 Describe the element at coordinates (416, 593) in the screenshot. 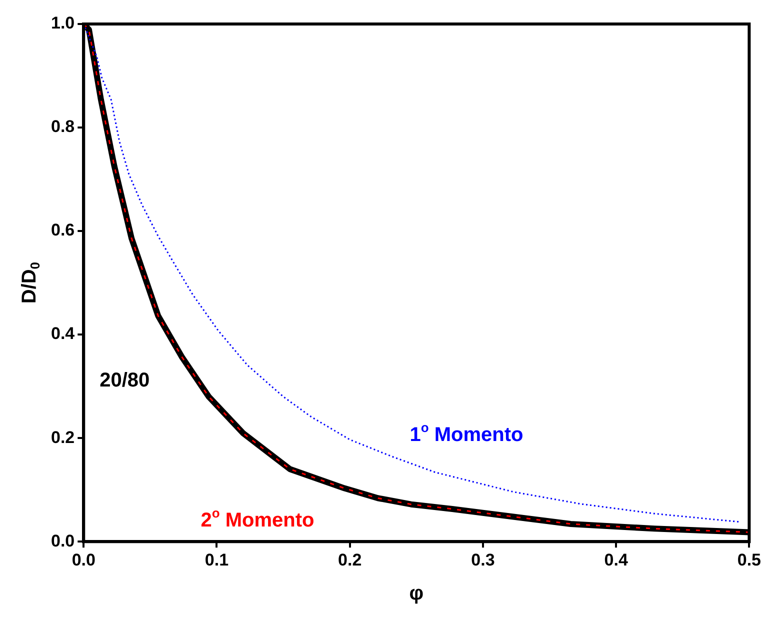

I see `x-axis-title: φ` at that location.